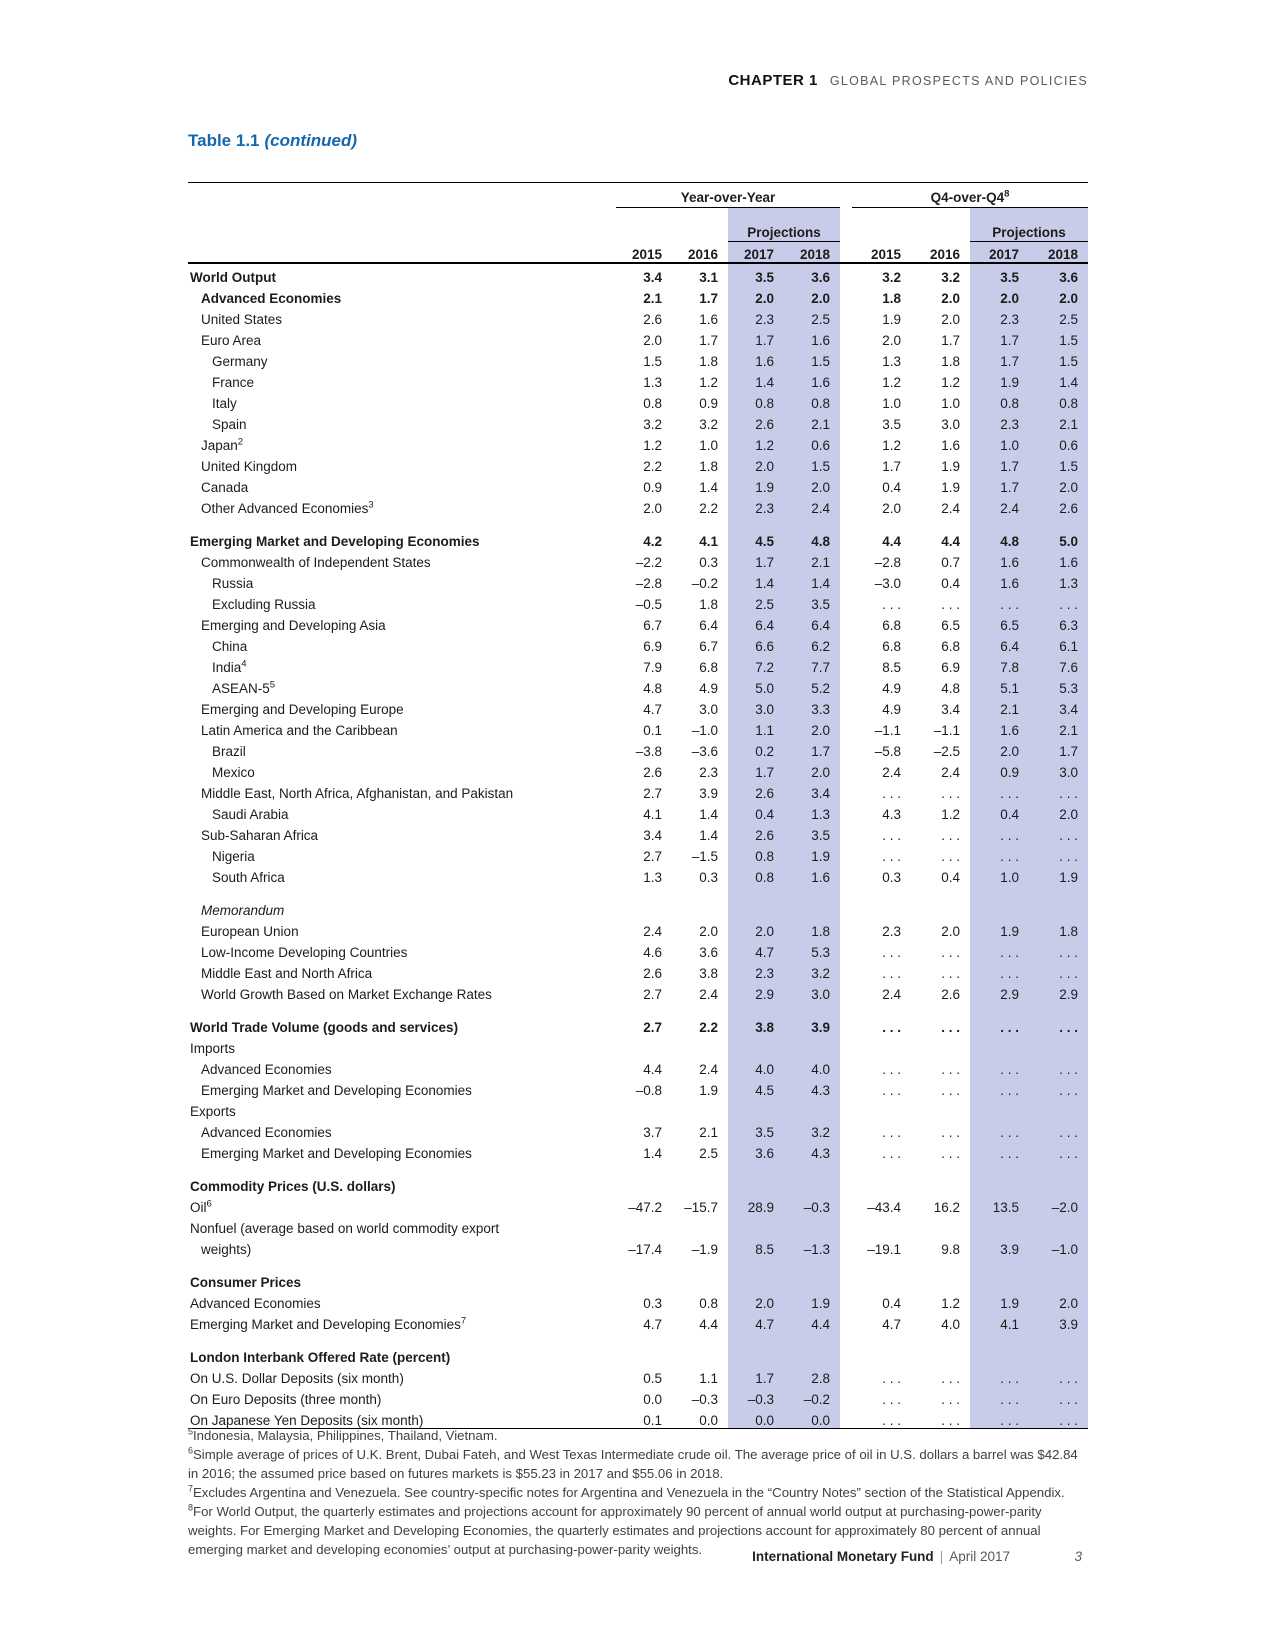  What do you see at coordinates (638, 400) in the screenshot?
I see `table-row: Italy 0.8 0.9 0.8 0.8 1.0 1.0 0.8 0.8` at bounding box center [638, 400].